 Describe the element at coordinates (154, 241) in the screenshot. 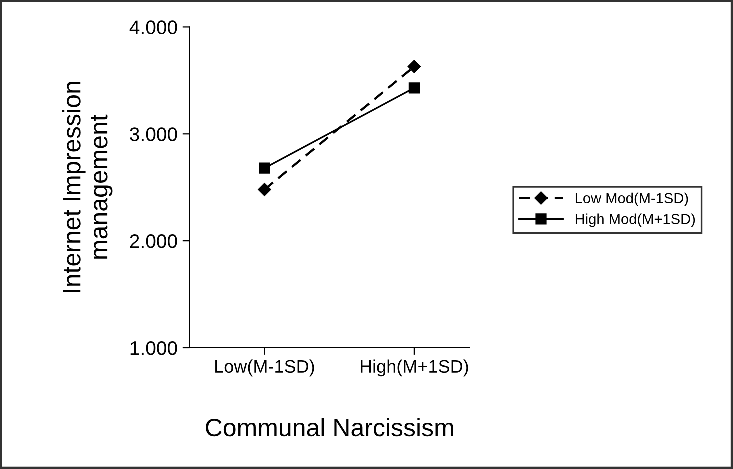

I see `y-tick-label: 2.000` at that location.